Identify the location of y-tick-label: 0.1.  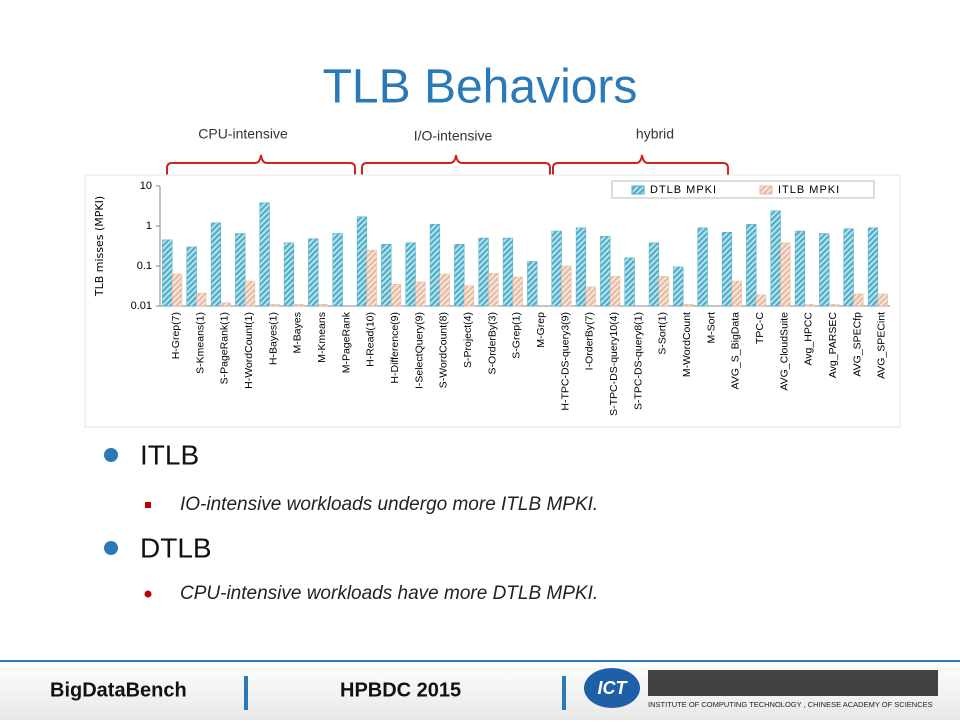
(144, 266).